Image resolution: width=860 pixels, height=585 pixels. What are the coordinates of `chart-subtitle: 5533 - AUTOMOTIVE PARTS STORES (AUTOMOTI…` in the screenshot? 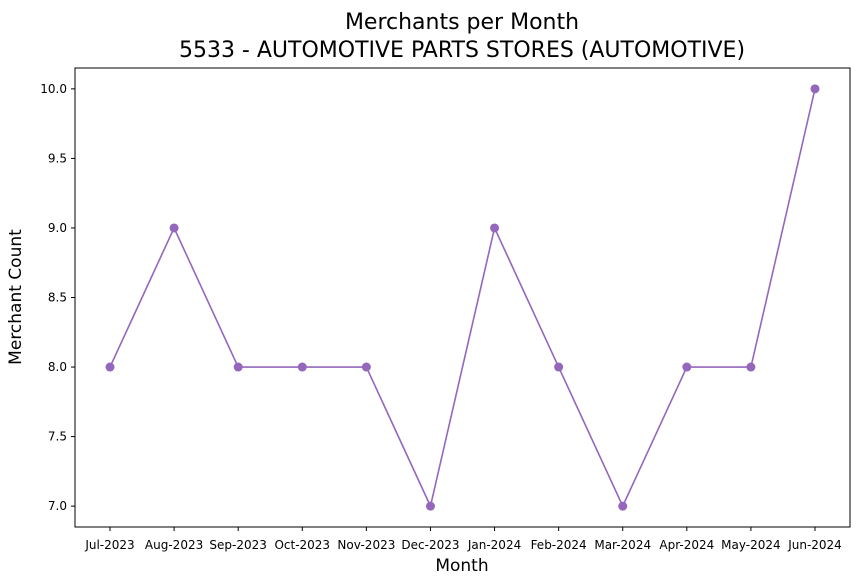 It's located at (462, 50).